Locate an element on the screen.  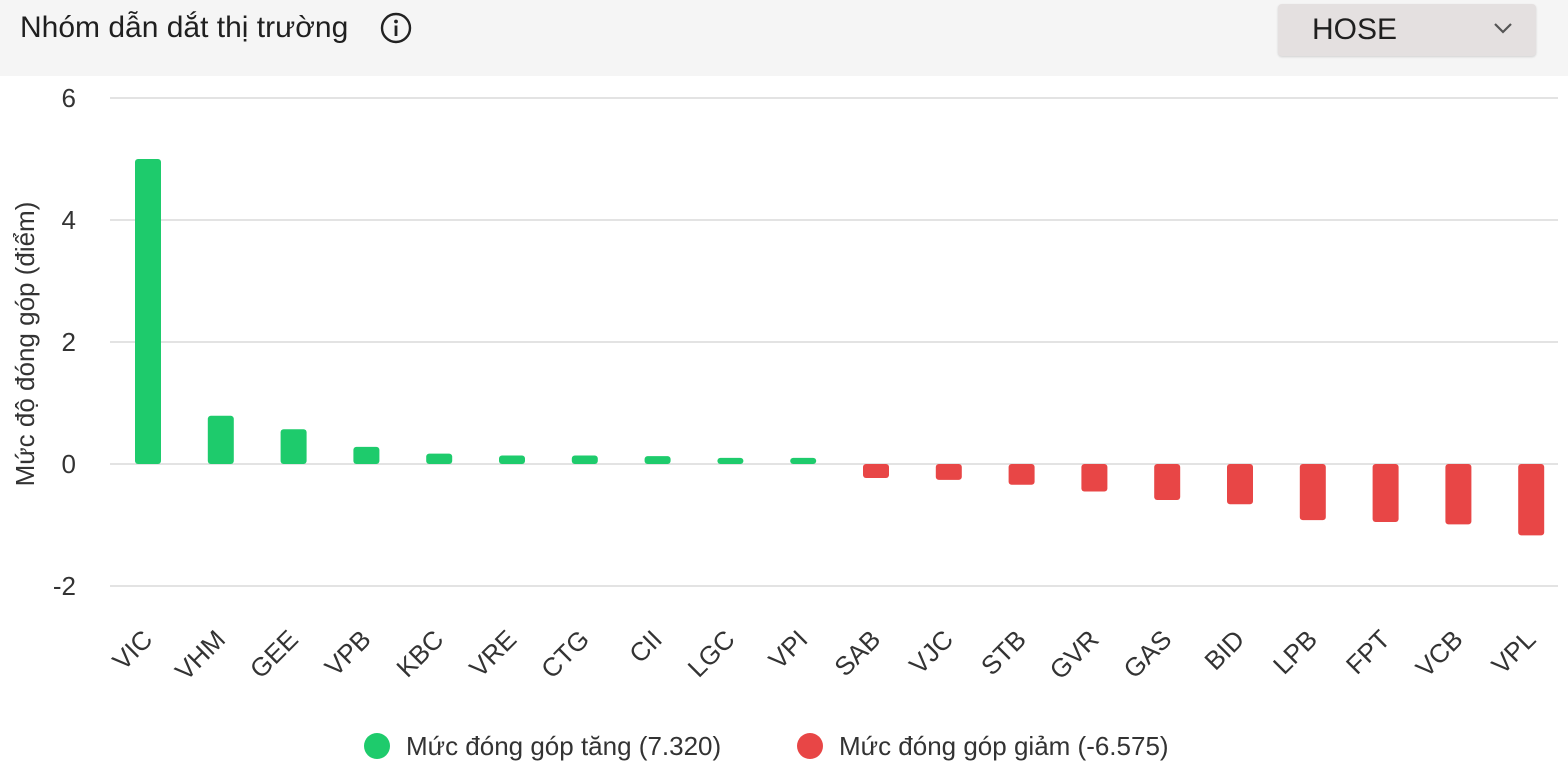
chart-title: Nhóm dẫn dắt thị trường is located at coordinates (184, 27).